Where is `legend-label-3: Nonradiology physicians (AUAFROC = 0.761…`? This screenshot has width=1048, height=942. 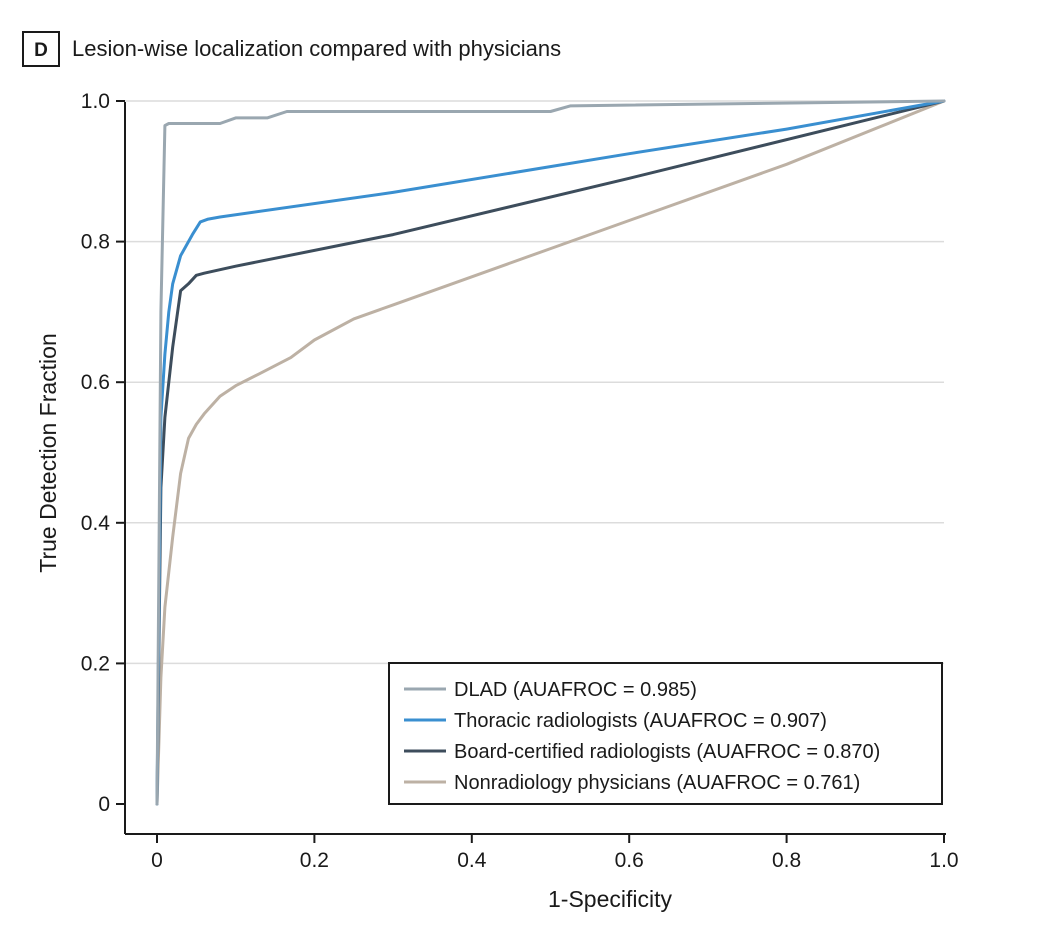 legend-label-3: Nonradiology physicians (AUAFROC = 0.761… is located at coordinates (657, 783).